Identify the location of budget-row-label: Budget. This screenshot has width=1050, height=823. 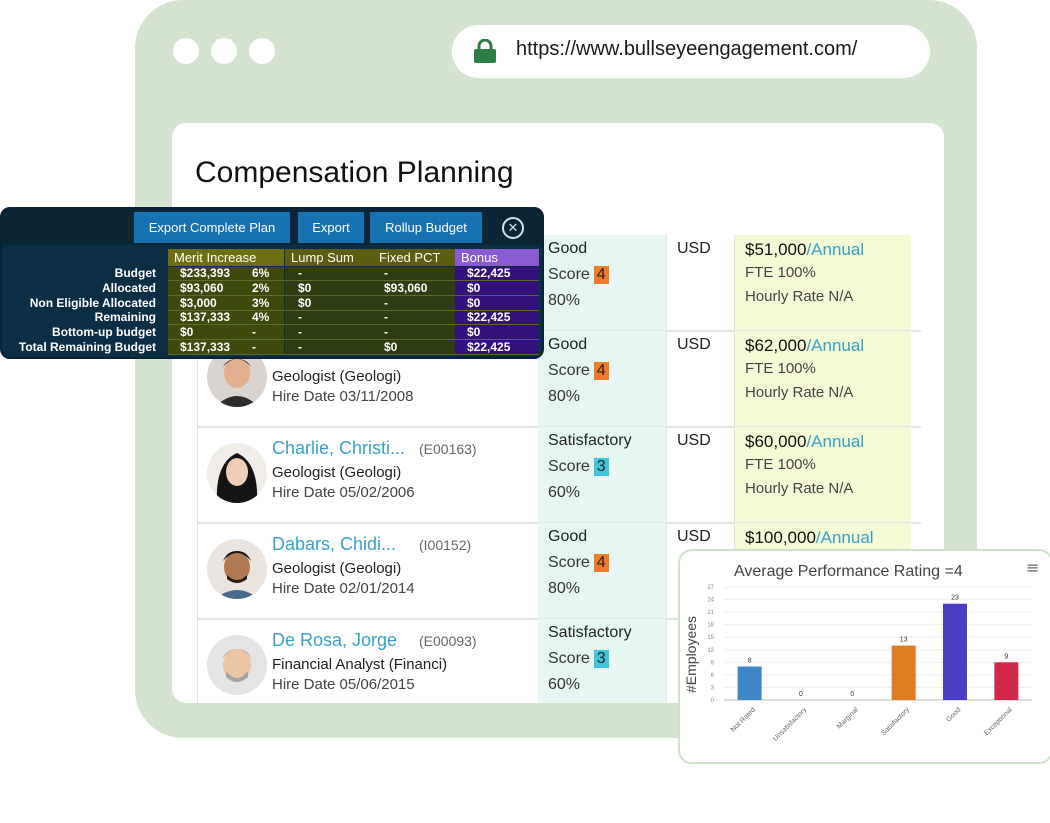
(135, 273).